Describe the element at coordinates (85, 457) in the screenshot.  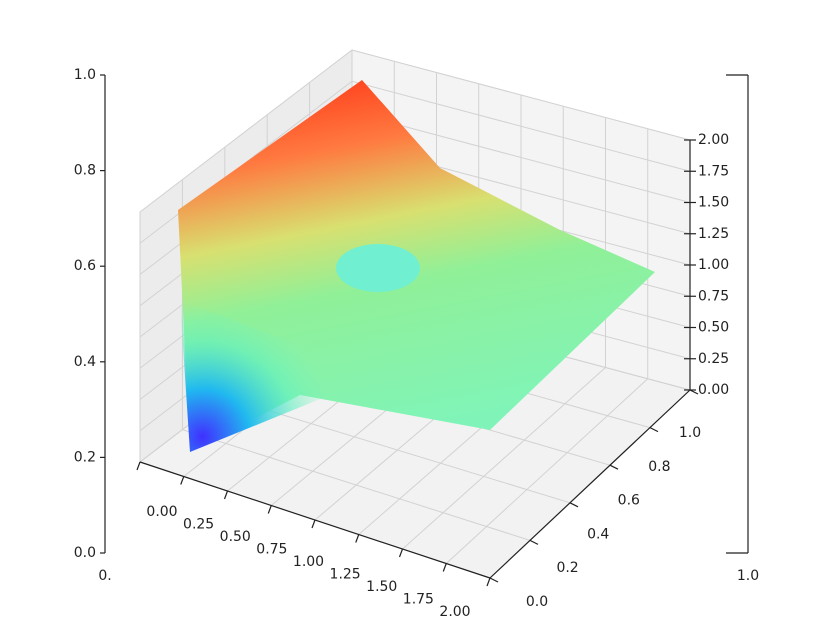
I see `y-tick-label: 0.2` at that location.